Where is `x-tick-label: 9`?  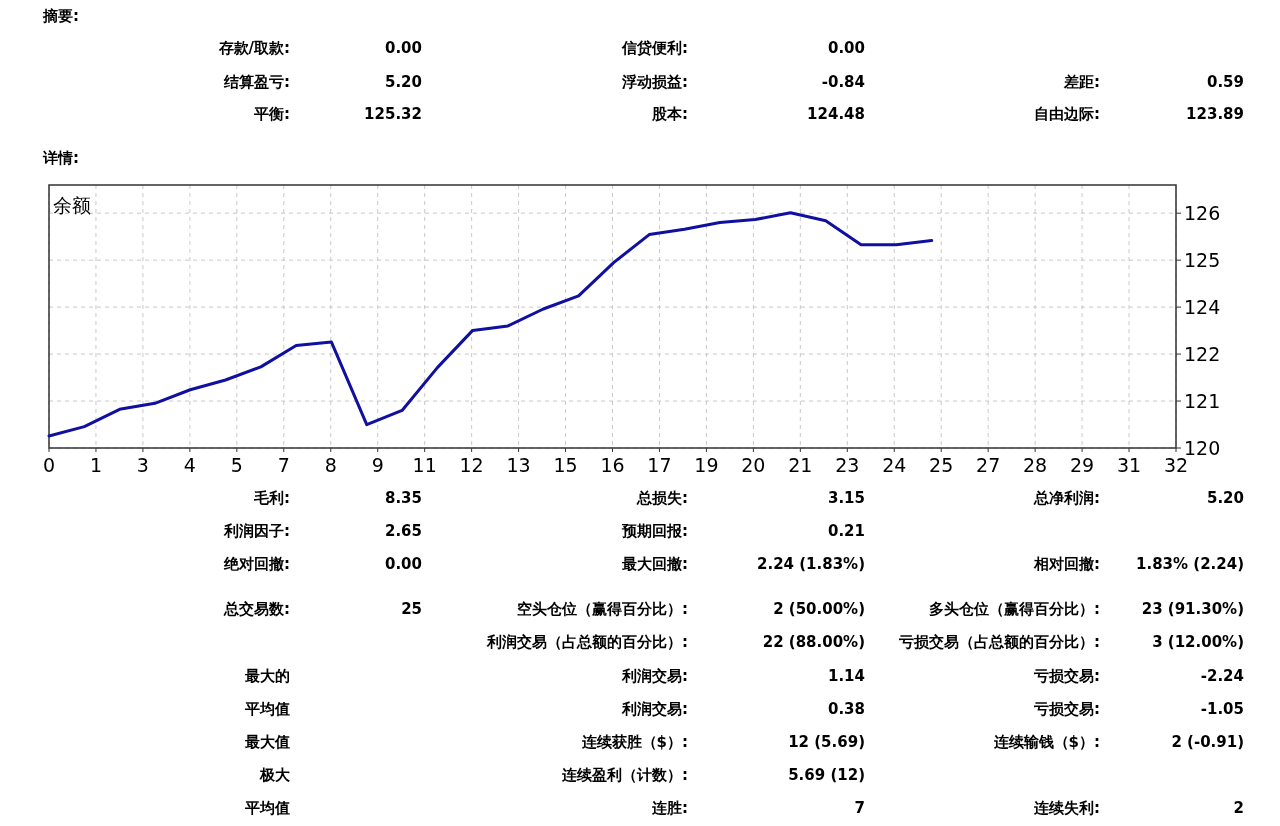 x-tick-label: 9 is located at coordinates (377, 465).